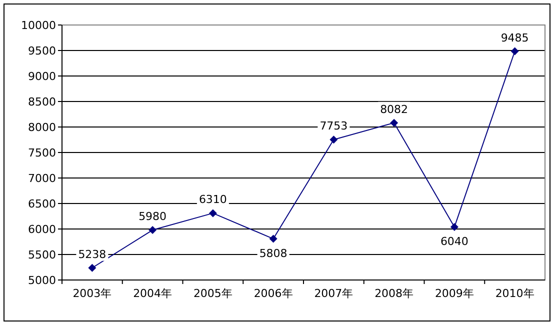 This screenshot has height=325, width=554. What do you see at coordinates (42, 102) in the screenshot?
I see `y-tick-label: 8500` at bounding box center [42, 102].